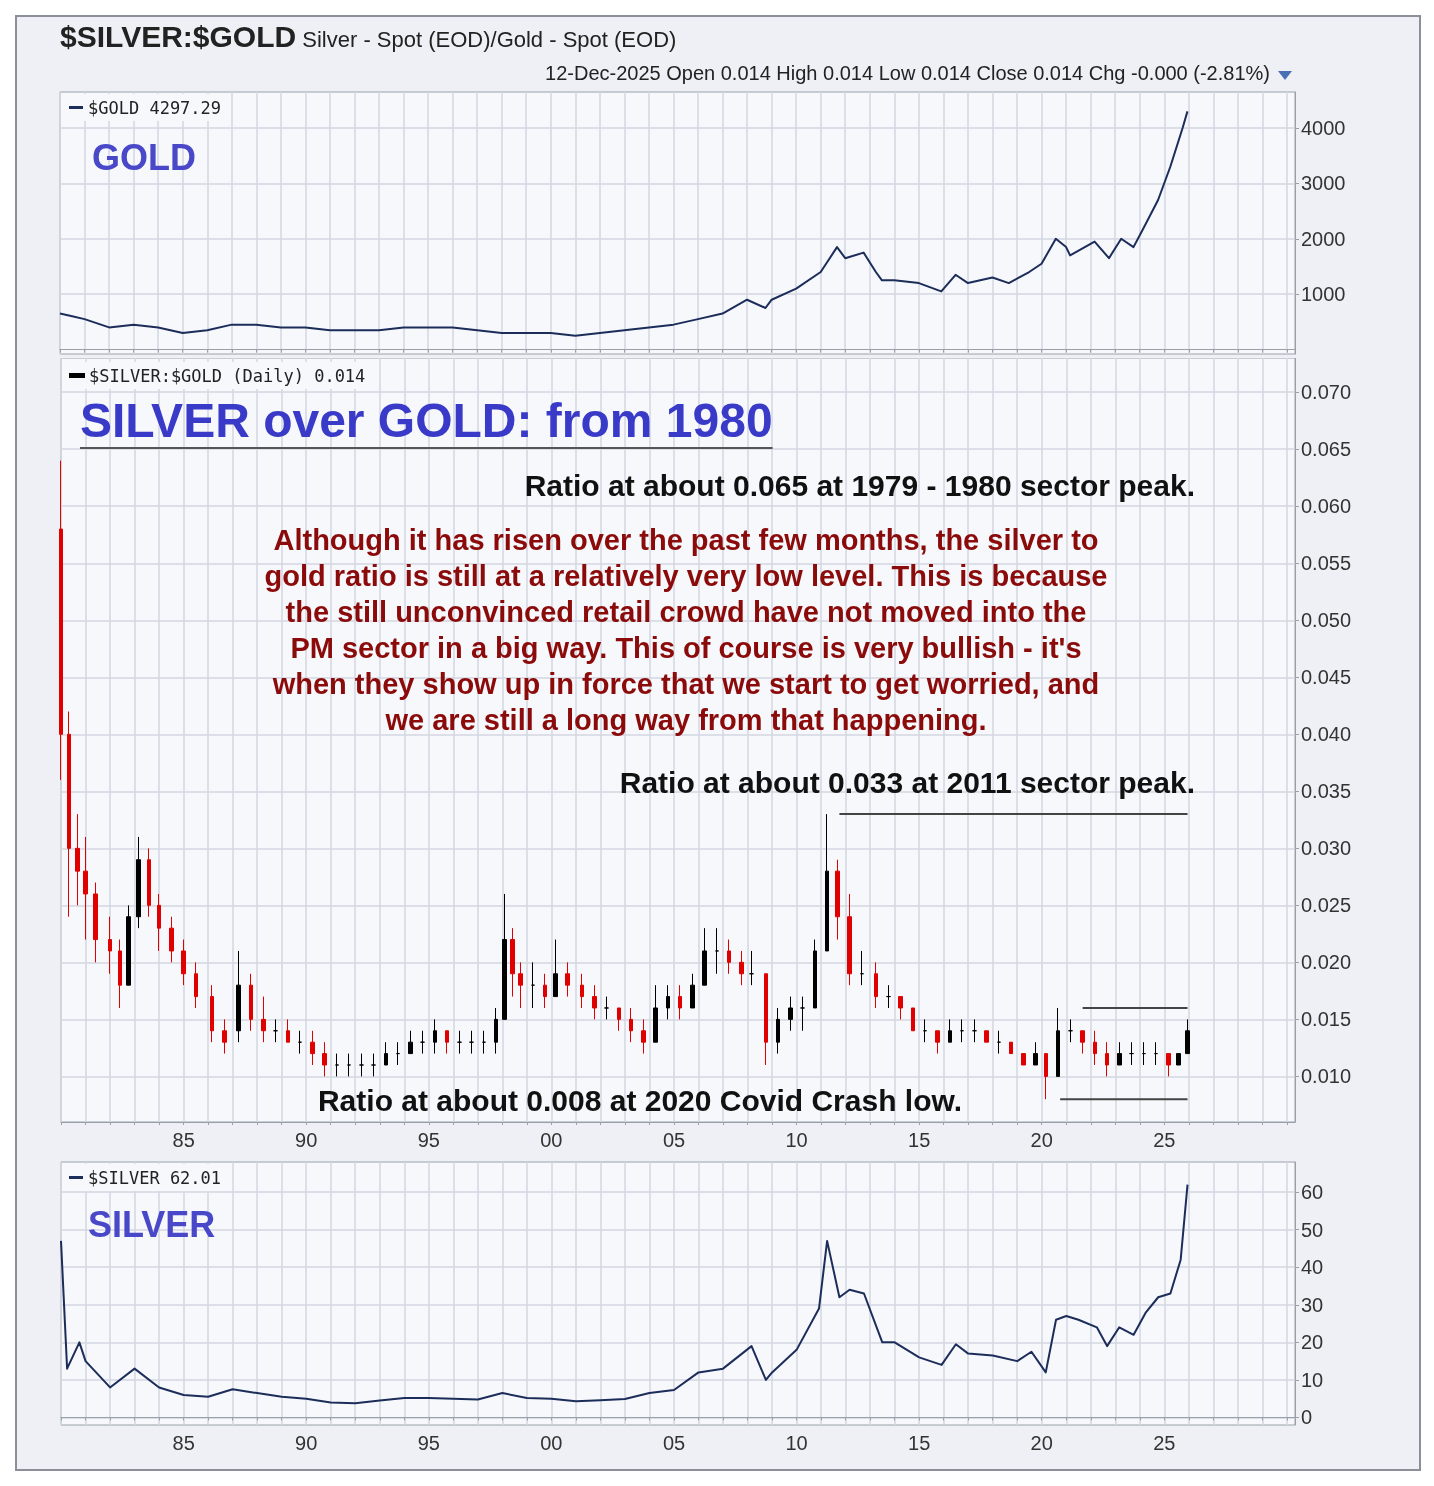  I want to click on text: SILVER over GOLD: from 1980, so click(426, 421).